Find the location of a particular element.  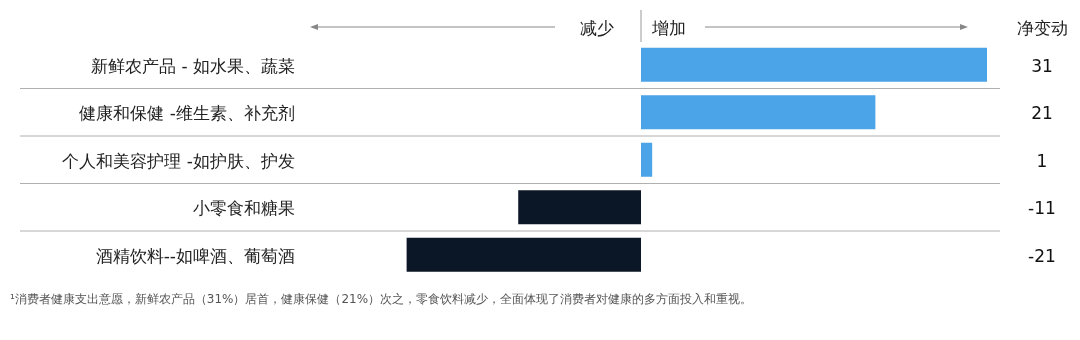

y-tick-label: 个人和美容护理 -如护肤、护发 is located at coordinates (178, 160).